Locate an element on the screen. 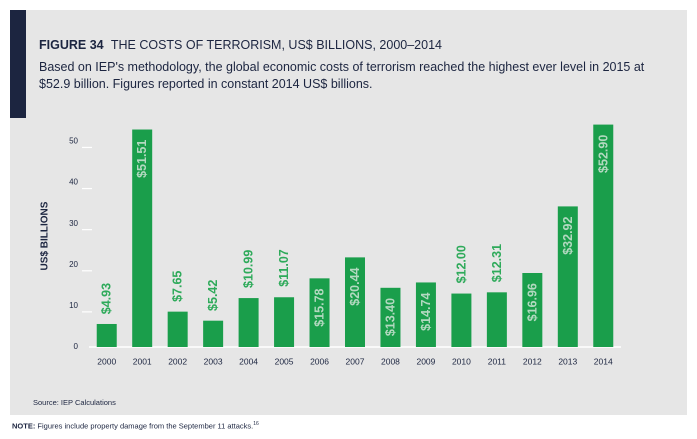 This screenshot has width=697, height=439. title-accent-bar is located at coordinates (18, 64).